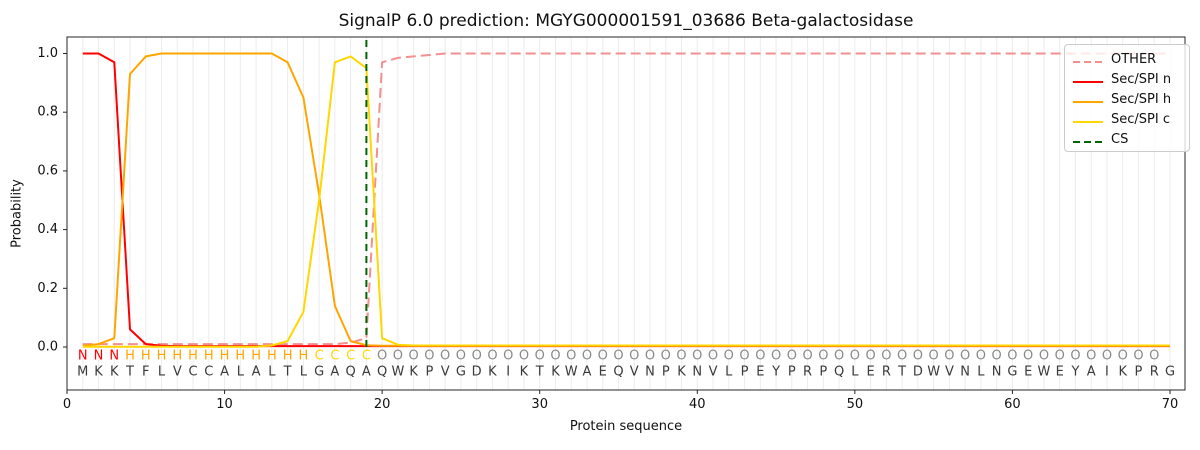  What do you see at coordinates (1012, 372) in the screenshot?
I see `sequence-row-letter: G` at bounding box center [1012, 372].